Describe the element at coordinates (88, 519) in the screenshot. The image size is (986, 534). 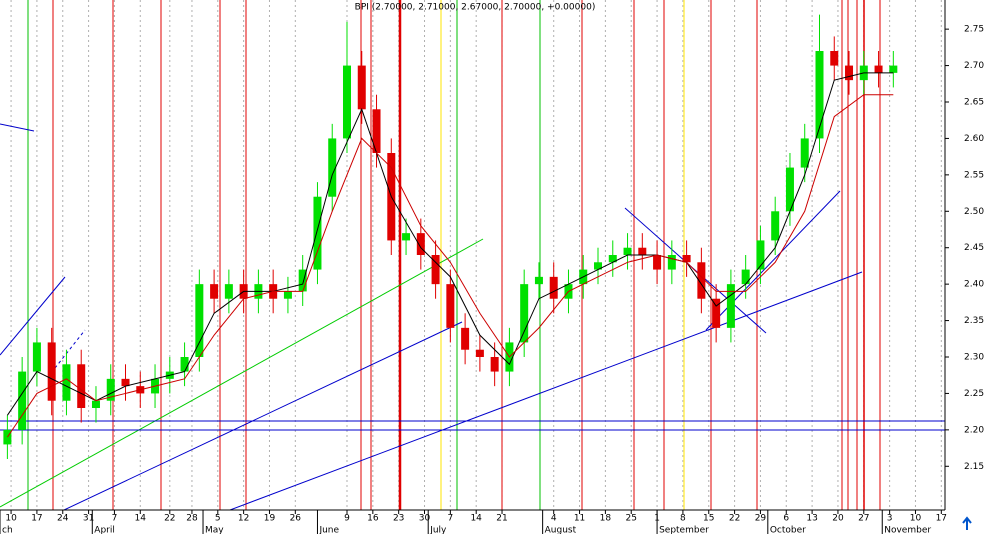
I see `x-tick-label: 31` at that location.